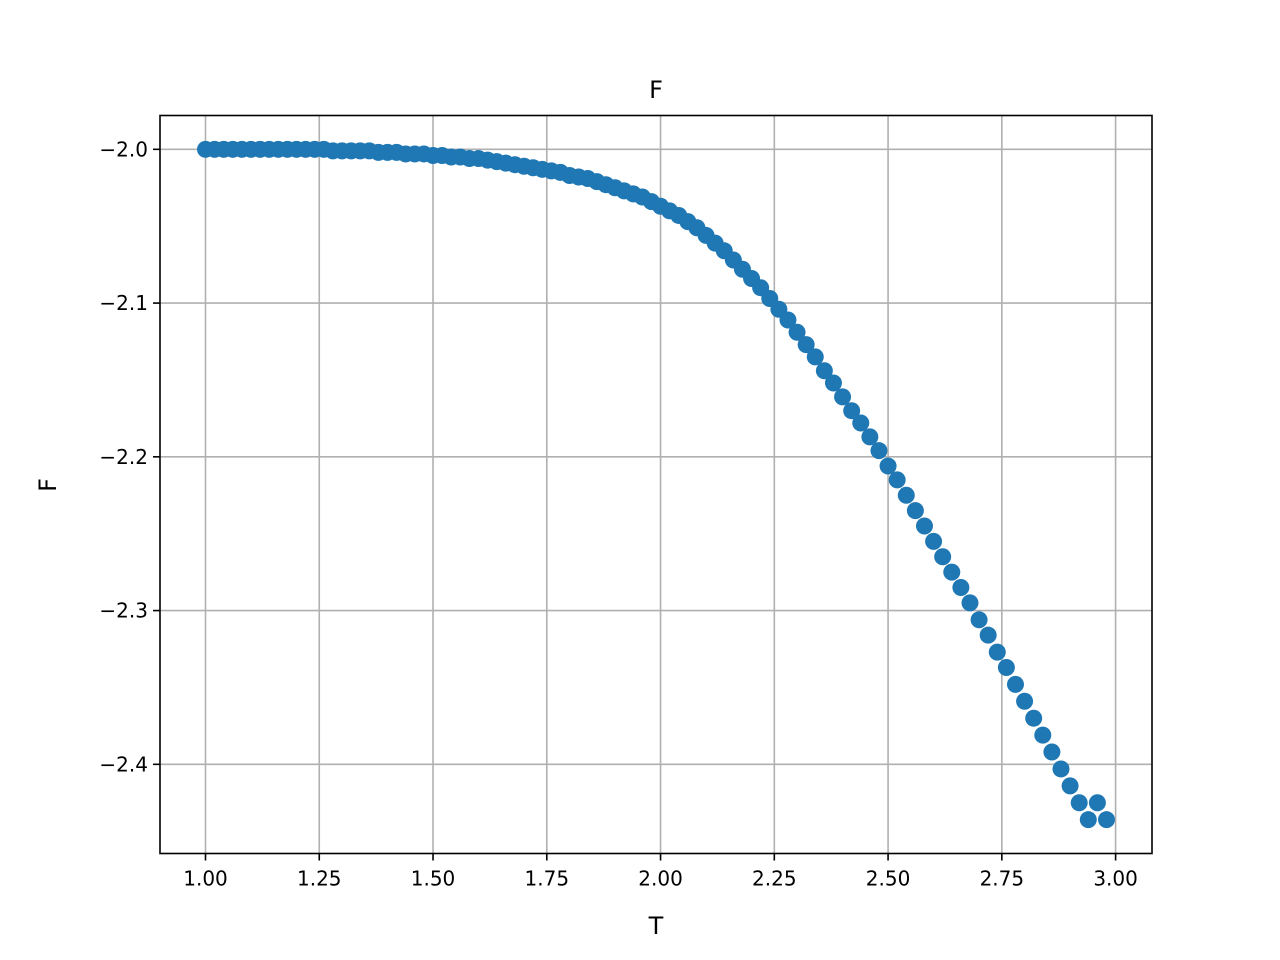 Image resolution: width=1280 pixels, height=960 pixels. I want to click on x-tick-label: 1.25, so click(319, 879).